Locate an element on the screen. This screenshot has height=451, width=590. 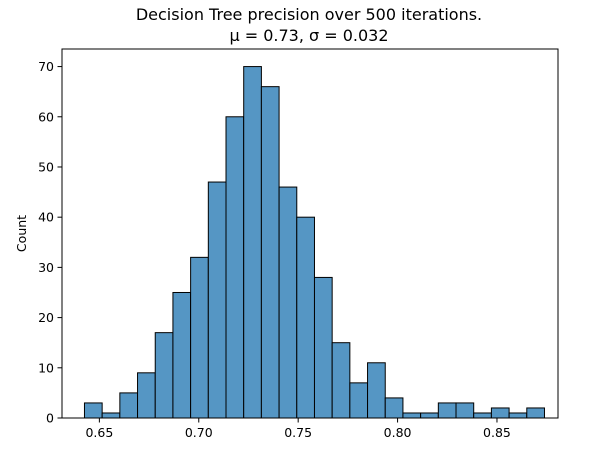
x-axis-ticks: 0.65 0.70 0.75 0.80 0.85 is located at coordinates (298, 429).